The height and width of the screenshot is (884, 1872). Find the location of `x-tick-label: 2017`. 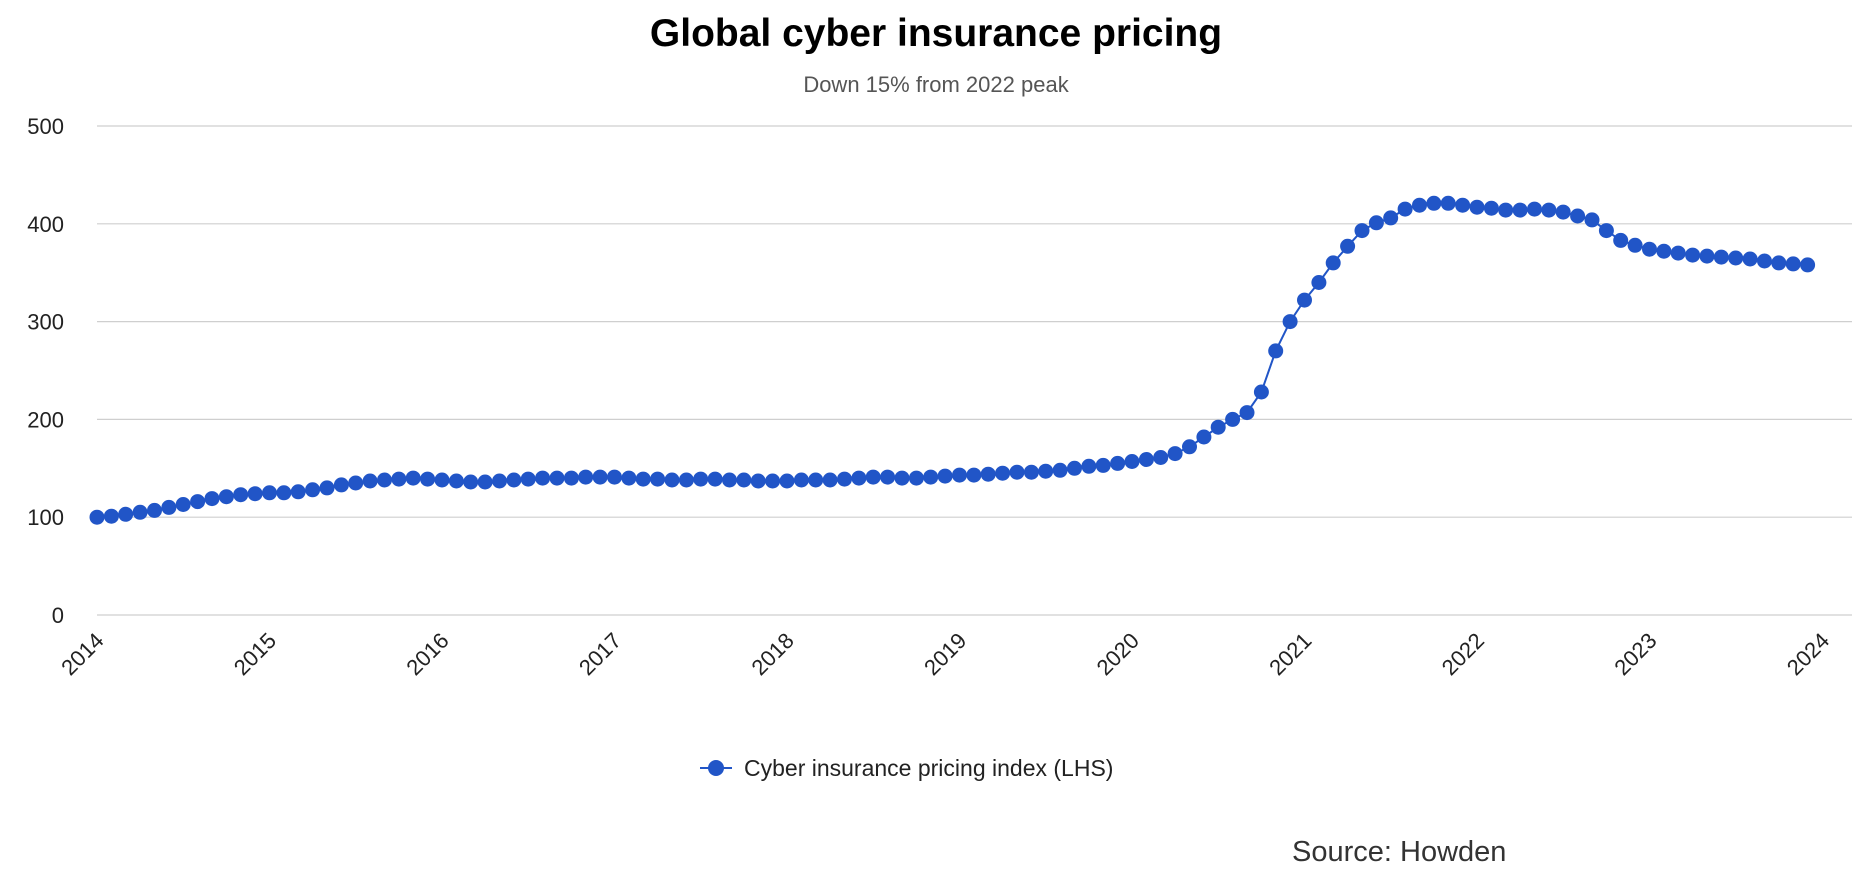

x-tick-label: 2017 is located at coordinates (600, 654).